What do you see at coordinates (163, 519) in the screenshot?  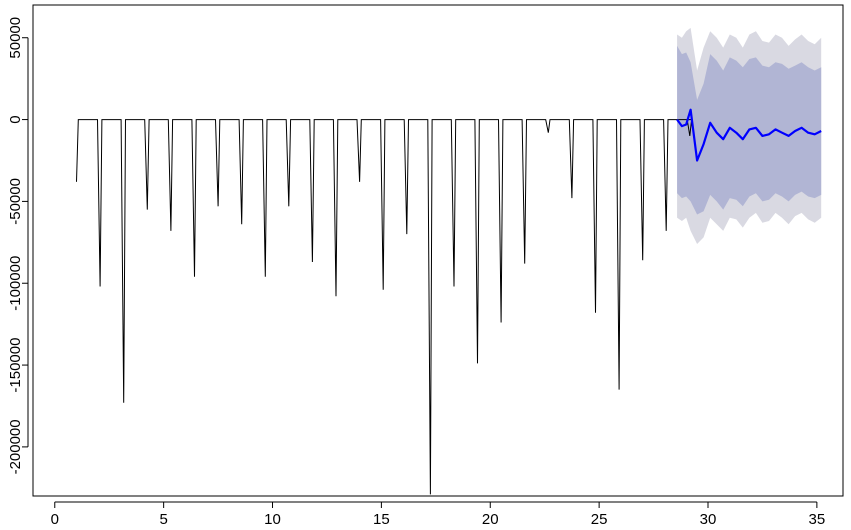 I see `x-tick-label: 5` at bounding box center [163, 519].